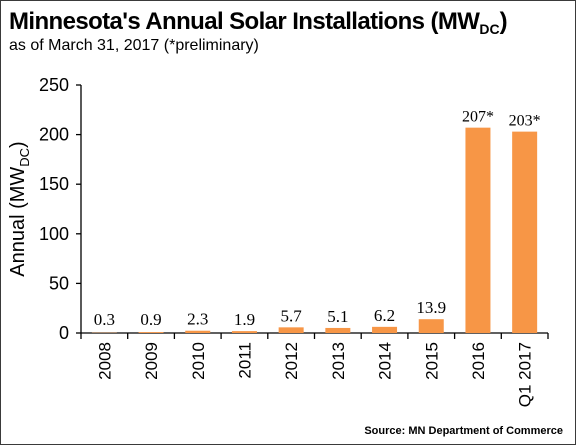  What do you see at coordinates (64, 333) in the screenshot?
I see `y-tick-label: 0` at bounding box center [64, 333].